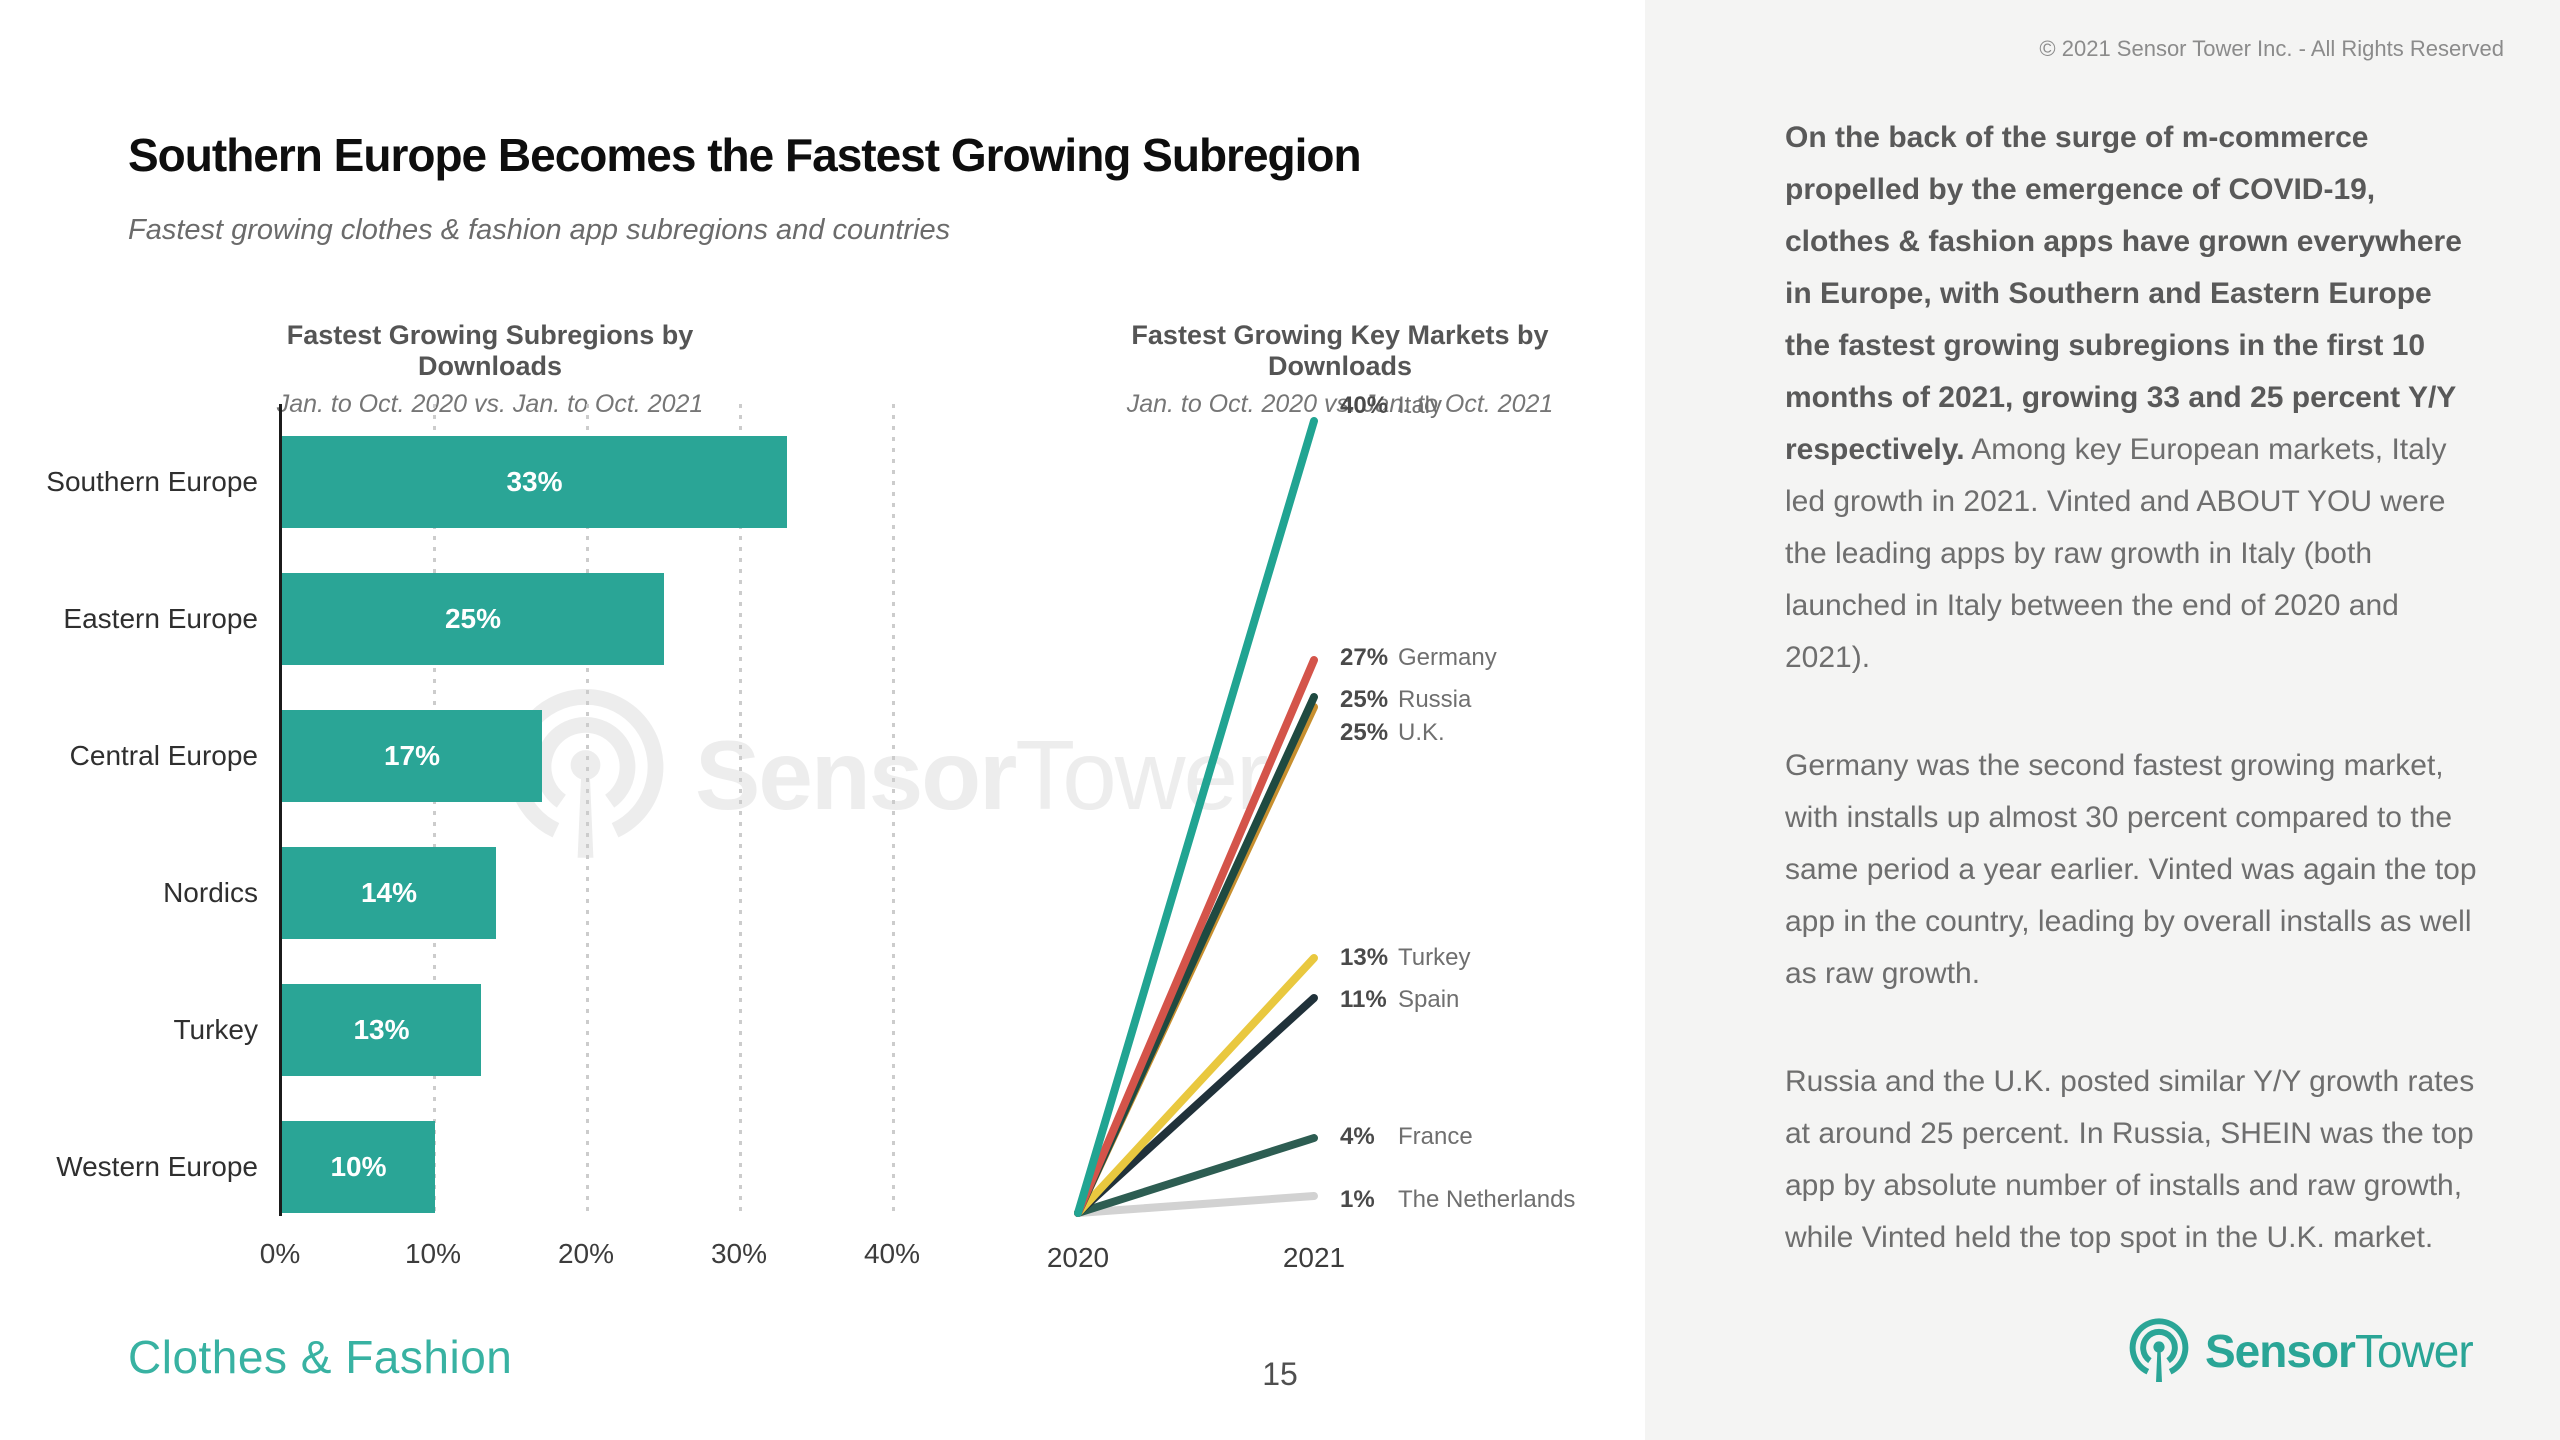 The height and width of the screenshot is (1440, 2560). I want to click on y-axis-line, so click(280, 810).